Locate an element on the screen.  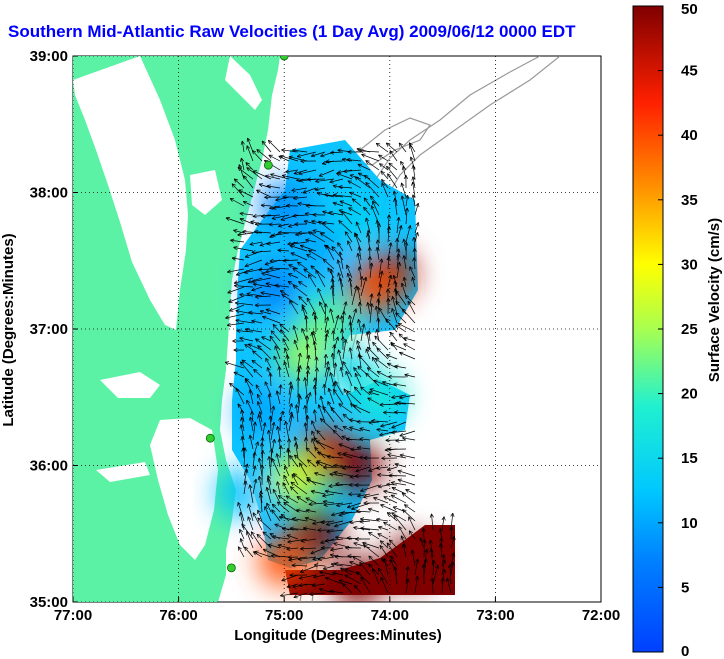
colorbar-tick-label: 50 is located at coordinates (689, 9).